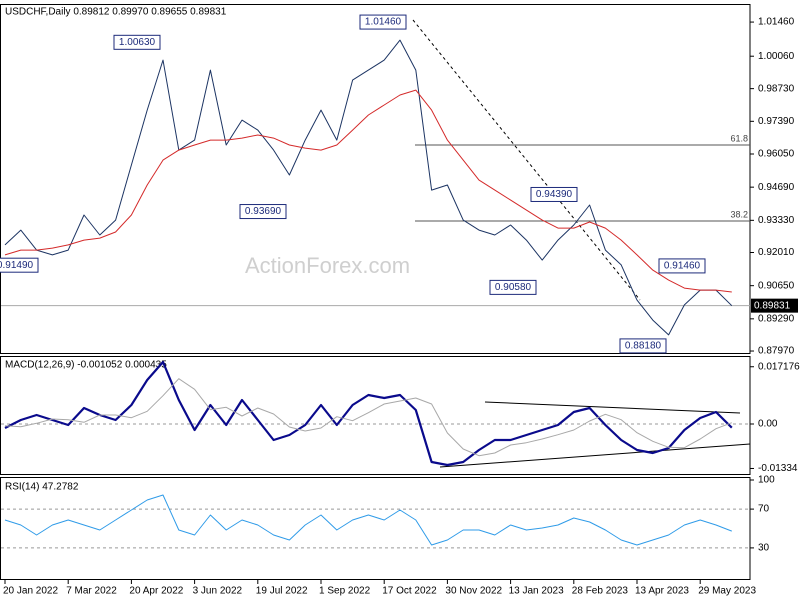 The image size is (800, 600). What do you see at coordinates (764, 509) in the screenshot?
I see `y-tick-label: 70` at bounding box center [764, 509].